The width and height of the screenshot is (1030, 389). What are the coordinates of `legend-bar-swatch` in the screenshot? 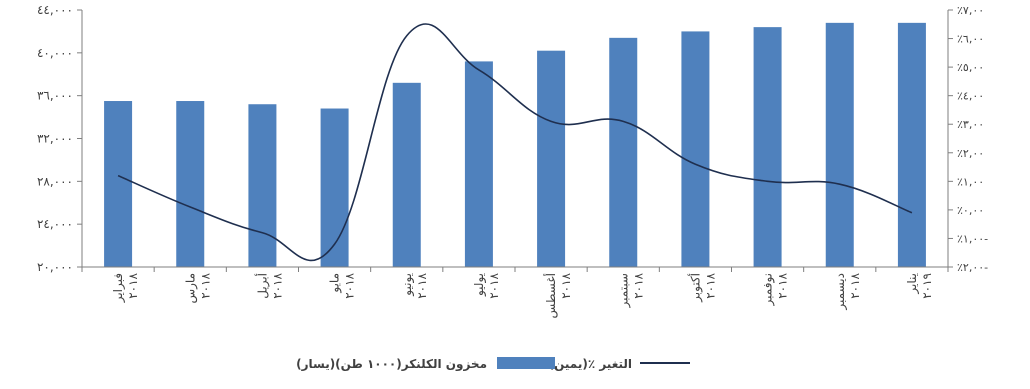 It's located at (526, 363).